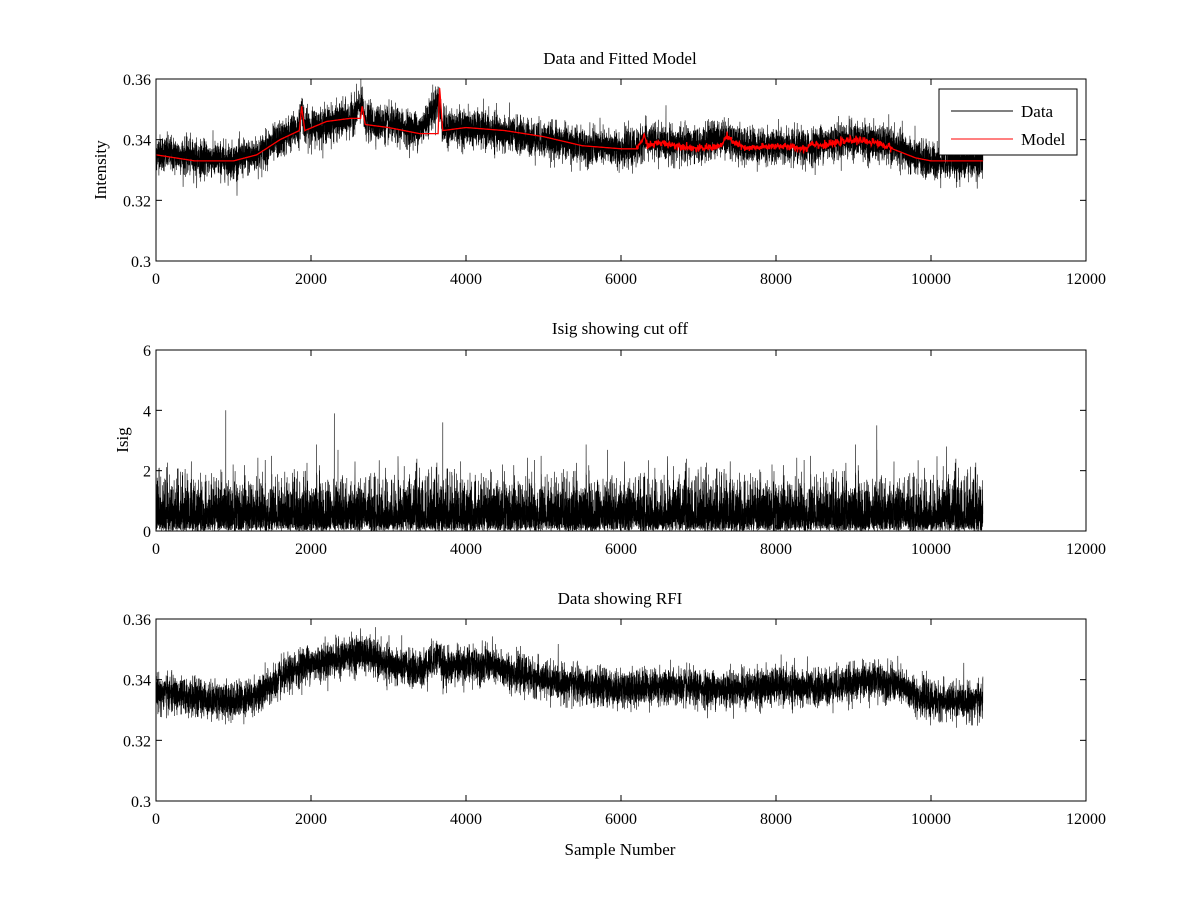 The image size is (1200, 900). What do you see at coordinates (1043, 139) in the screenshot?
I see `legend-label-model: Model` at bounding box center [1043, 139].